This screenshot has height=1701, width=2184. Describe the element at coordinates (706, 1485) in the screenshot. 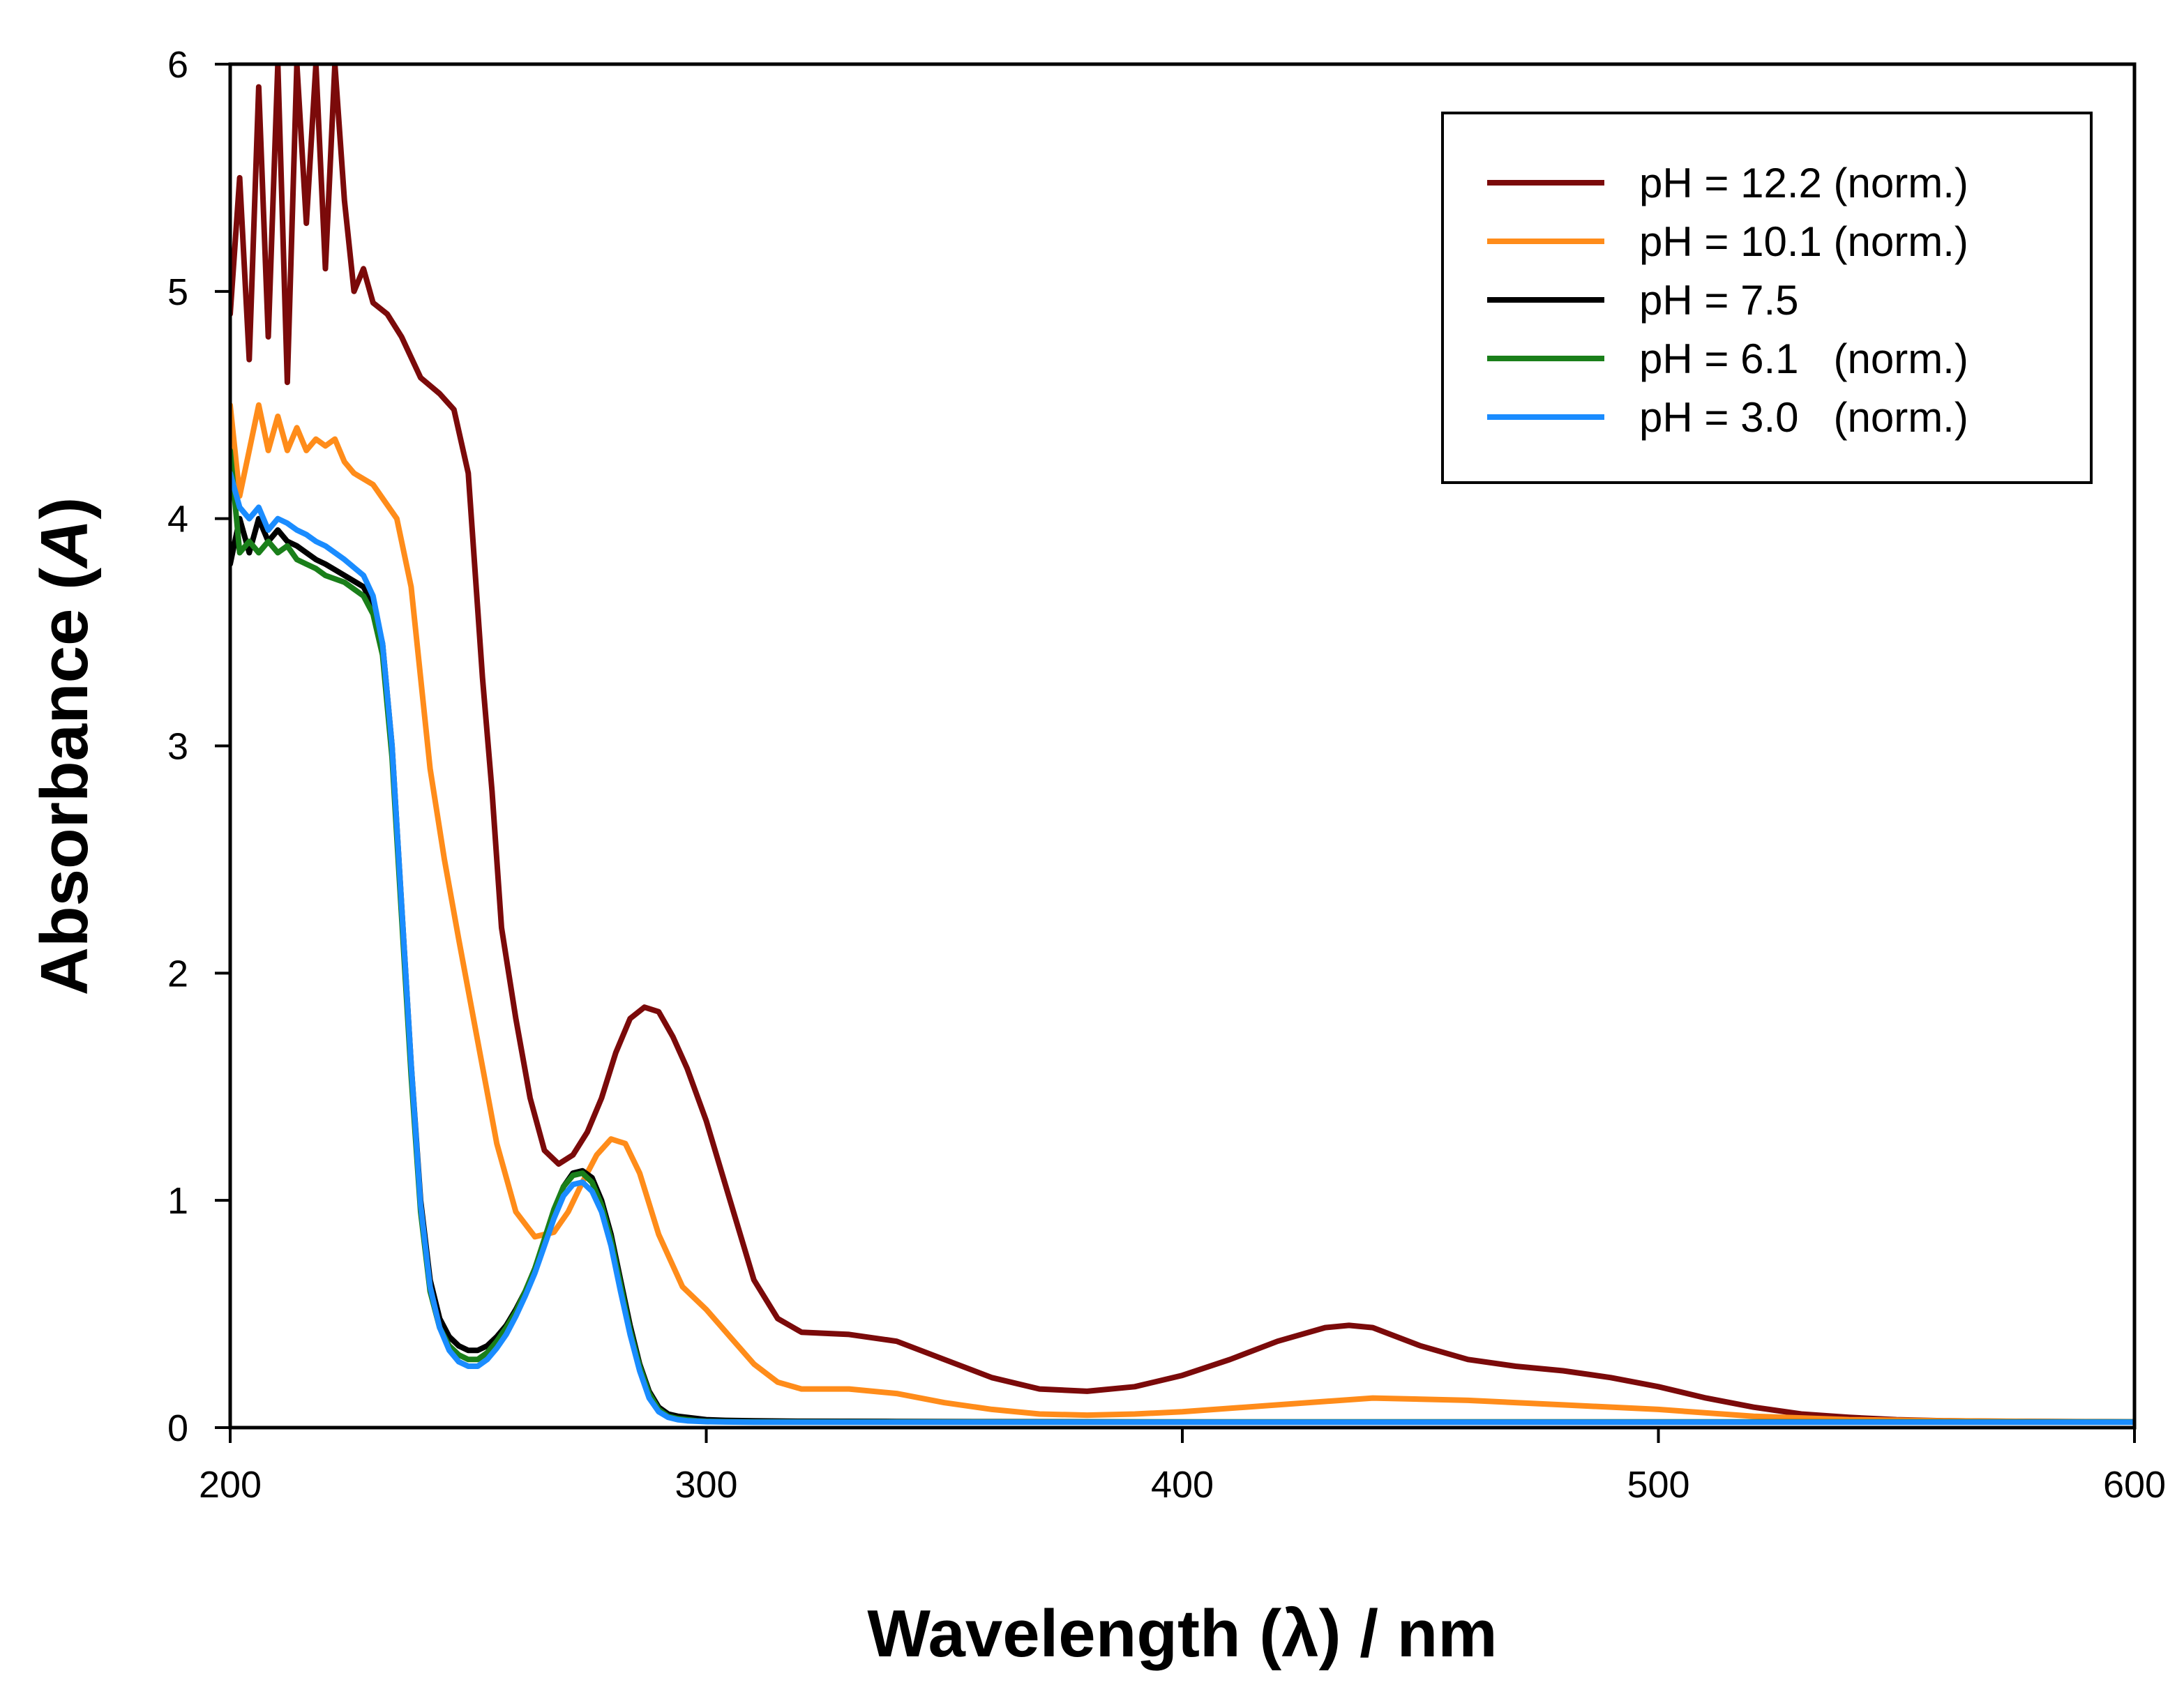

I see `x-tick-label: 300` at that location.